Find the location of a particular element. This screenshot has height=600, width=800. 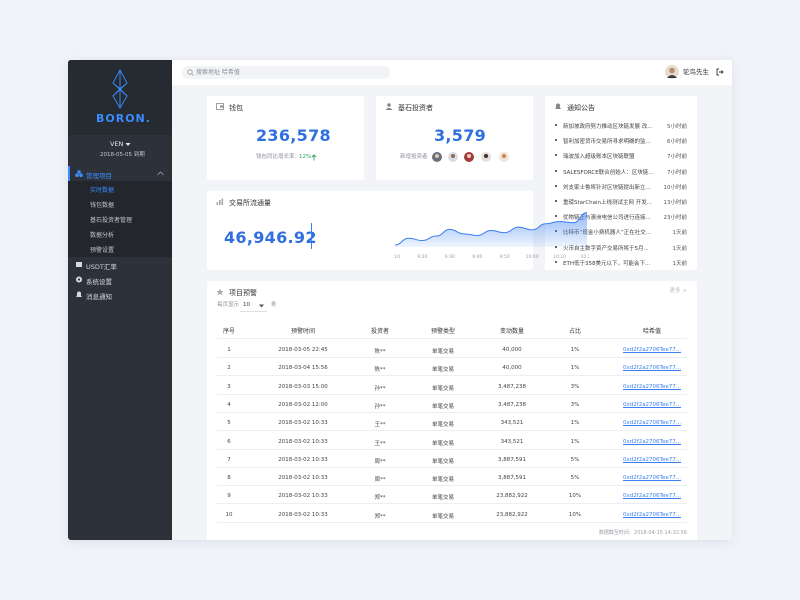

table-cell: 2018-03-02 12:00 is located at coordinates (303, 404).